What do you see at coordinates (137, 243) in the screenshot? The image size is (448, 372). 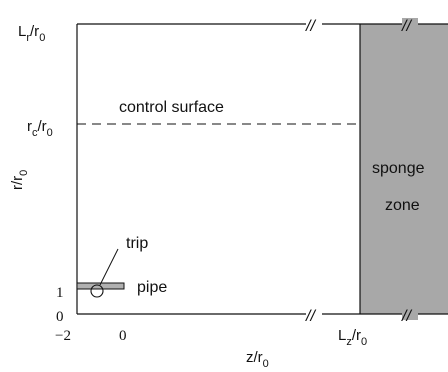 I see `trip-label: trip` at bounding box center [137, 243].